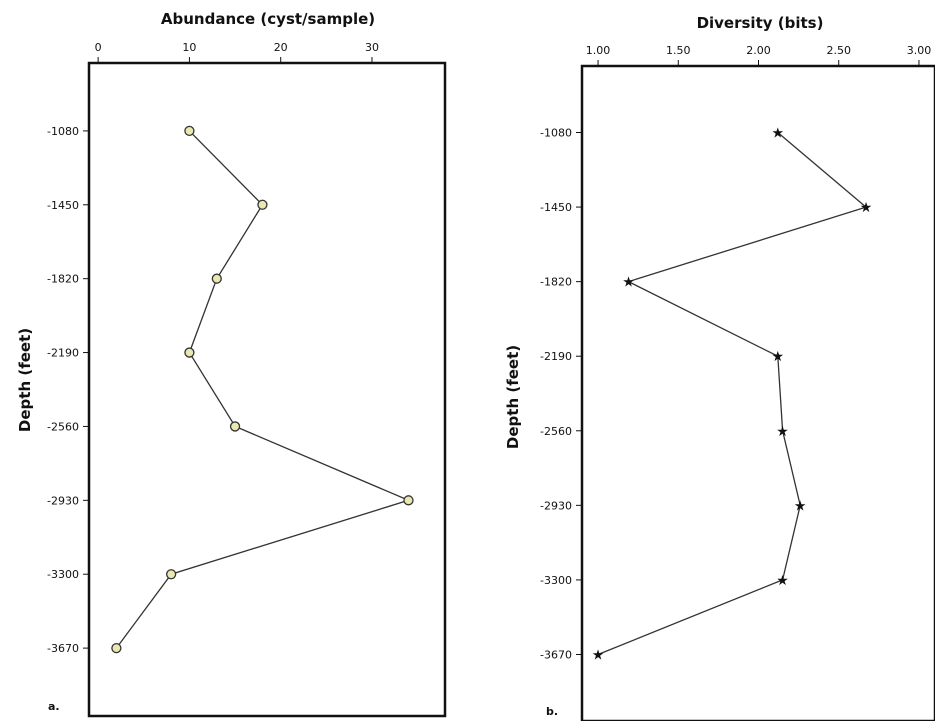 This screenshot has height=721, width=935. Describe the element at coordinates (678, 50) in the screenshot. I see `diversity-x-tick-label: 1.50` at that location.